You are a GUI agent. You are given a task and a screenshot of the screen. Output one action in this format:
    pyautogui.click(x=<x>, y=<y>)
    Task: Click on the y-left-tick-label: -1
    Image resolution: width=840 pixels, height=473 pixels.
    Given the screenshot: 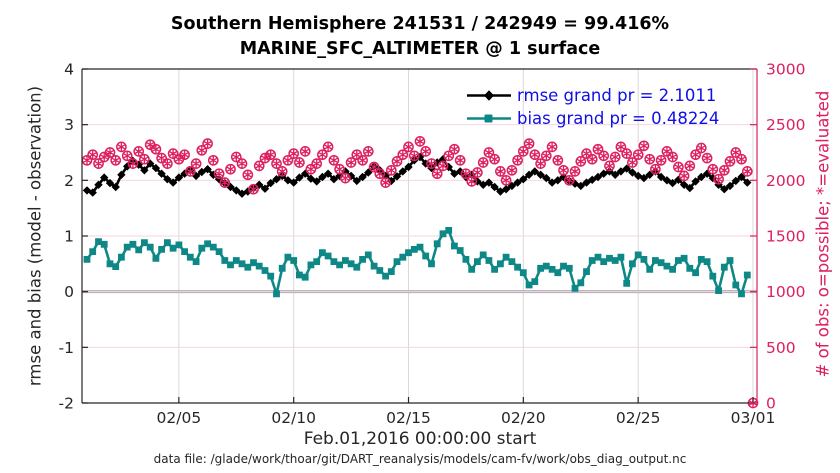 What is the action you would take?
    pyautogui.click(x=66, y=348)
    